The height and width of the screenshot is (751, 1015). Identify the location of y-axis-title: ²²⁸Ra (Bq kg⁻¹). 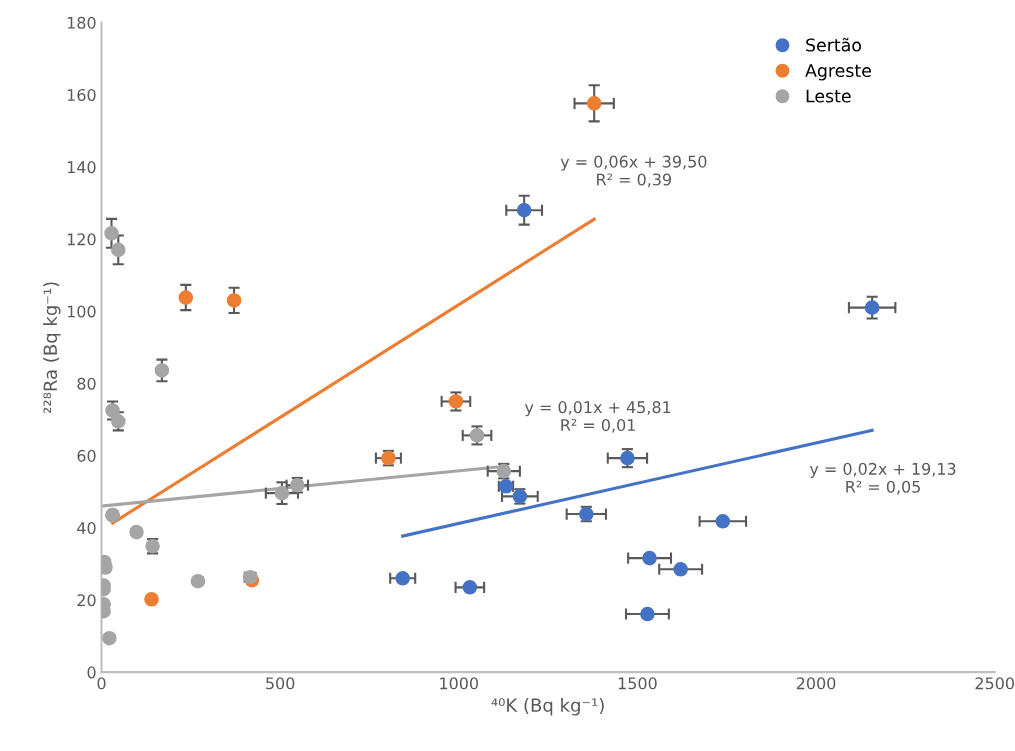
(52, 348).